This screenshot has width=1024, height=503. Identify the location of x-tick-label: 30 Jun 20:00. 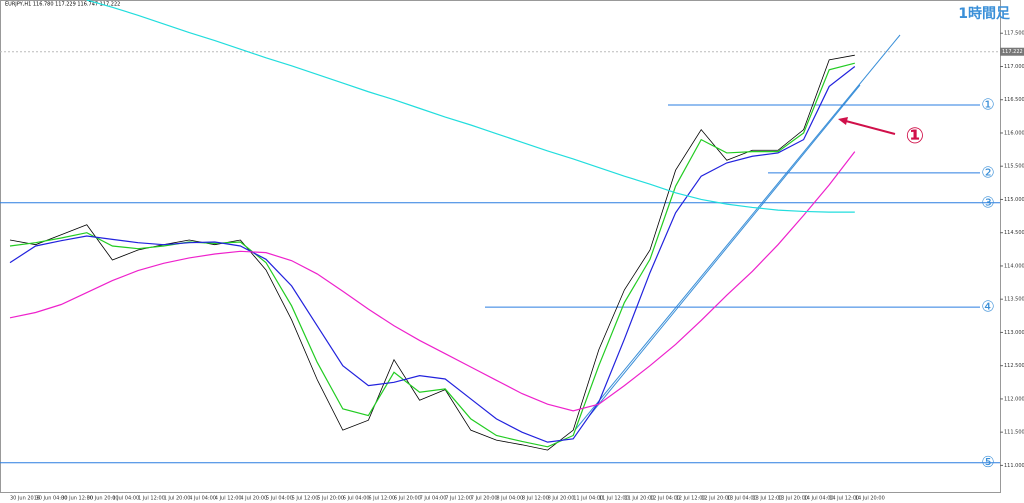
(103, 499).